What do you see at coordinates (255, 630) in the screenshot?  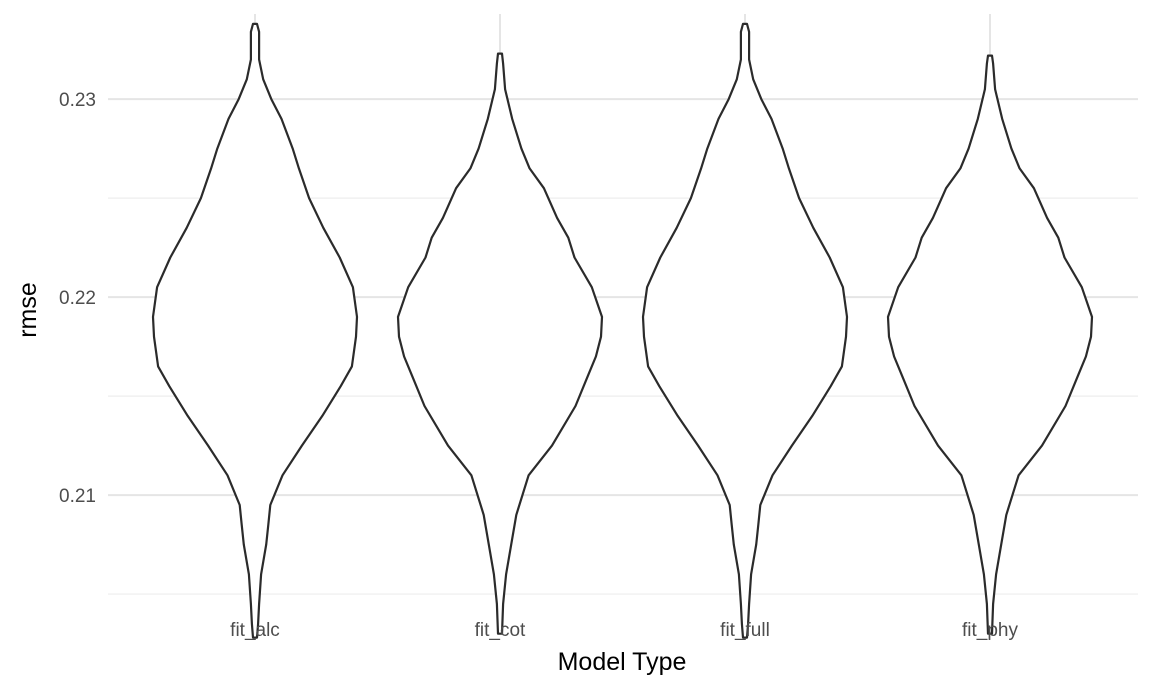 I see `x-tick-label: fit_alc` at bounding box center [255, 630].